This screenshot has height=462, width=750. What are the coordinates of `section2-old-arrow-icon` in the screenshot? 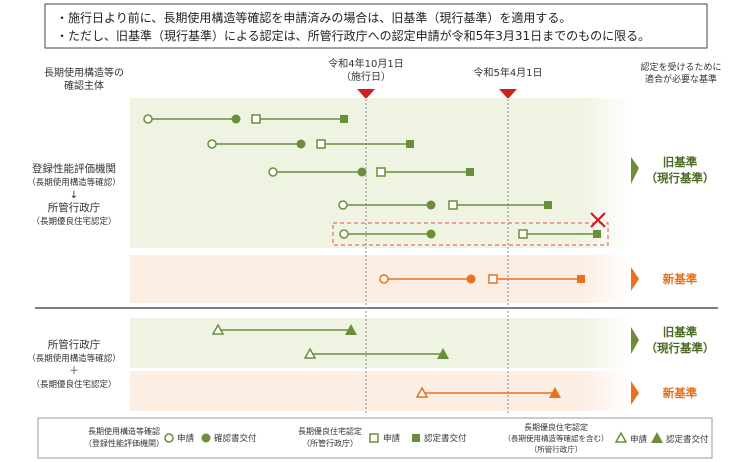 It's located at (635, 340).